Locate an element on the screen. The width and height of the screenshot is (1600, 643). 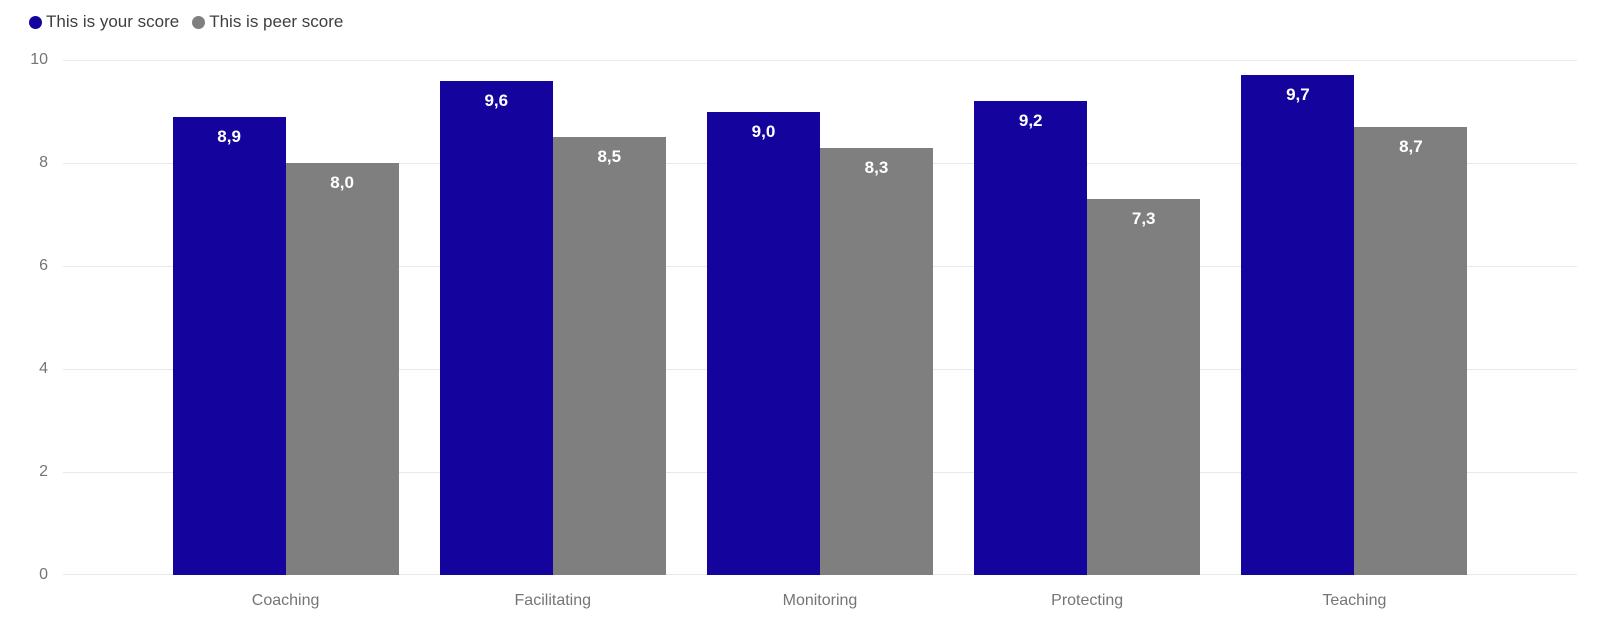
y-axis-labels: 0 2 4 6 8 10 is located at coordinates (24, 317).